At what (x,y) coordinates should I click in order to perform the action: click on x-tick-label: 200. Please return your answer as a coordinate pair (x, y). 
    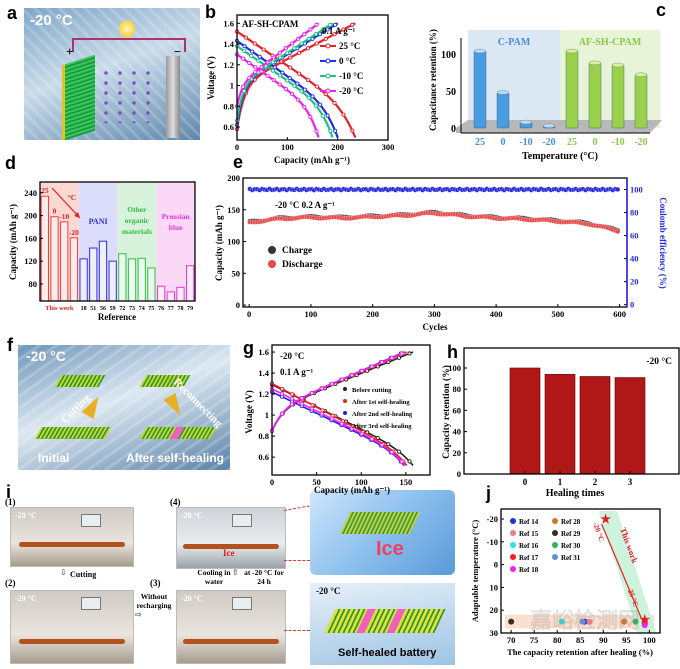
    Looking at the image, I should click on (337, 147).